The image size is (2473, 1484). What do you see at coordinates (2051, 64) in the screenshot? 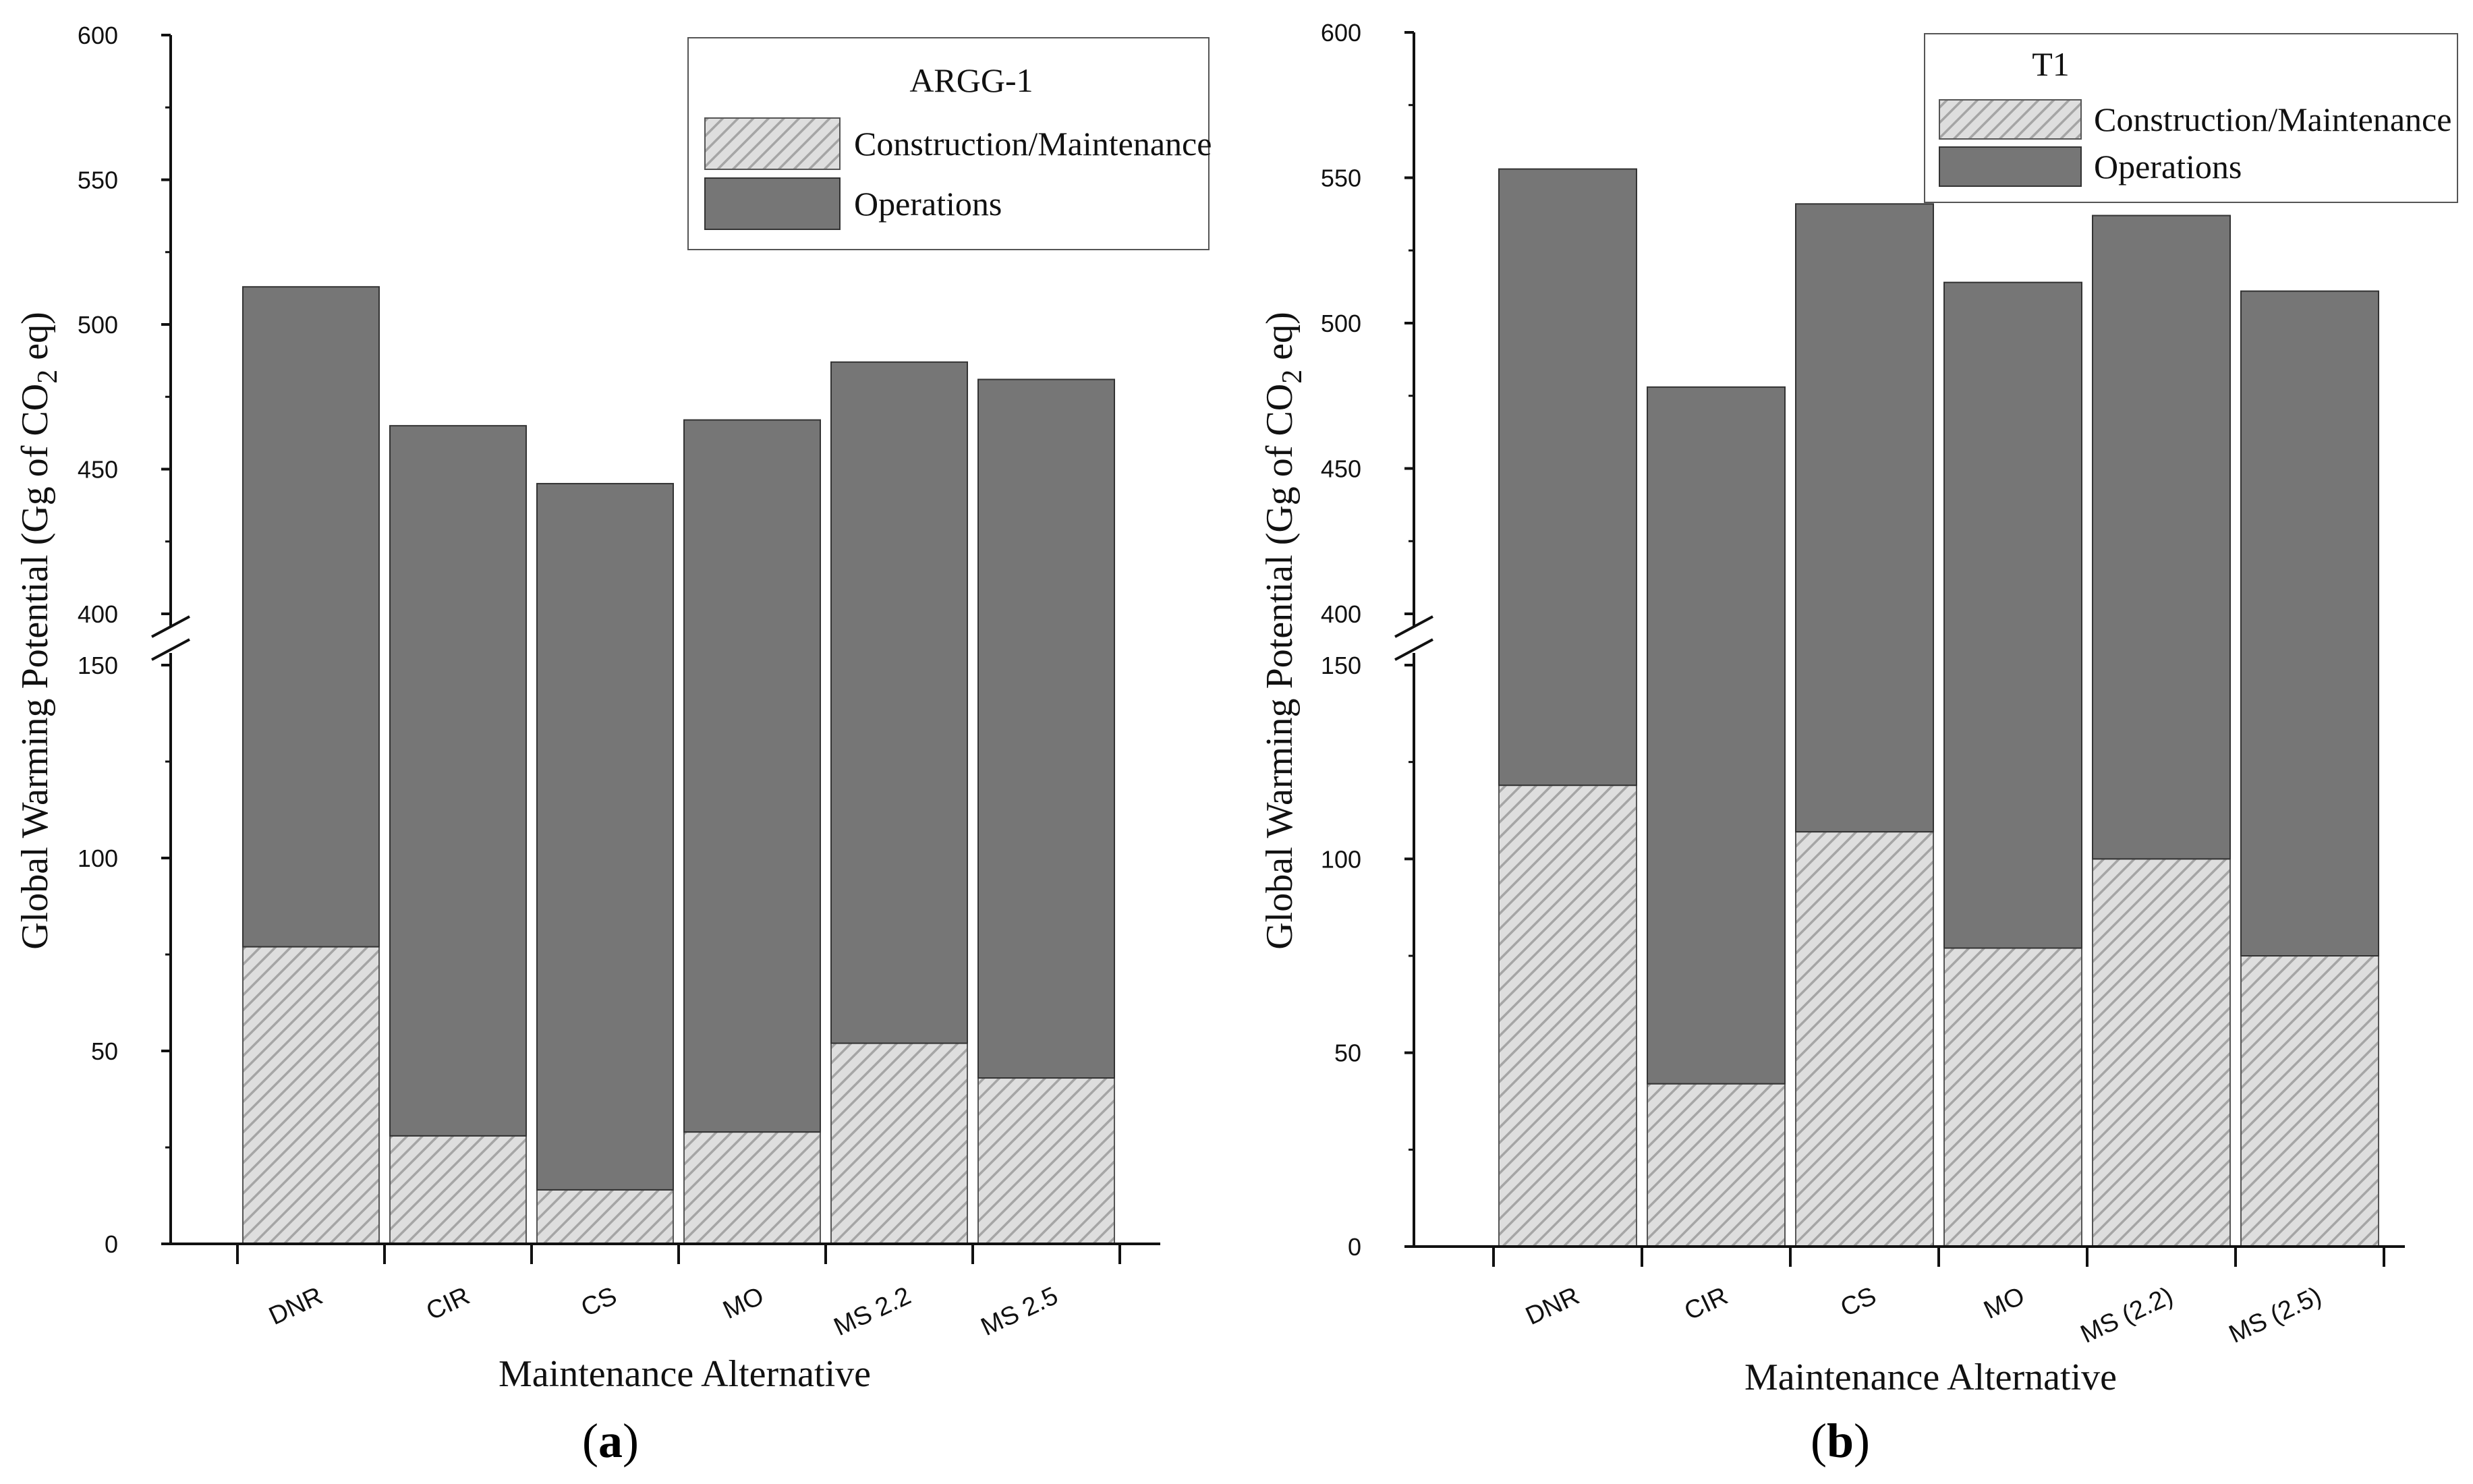
I see `legend-title: T1` at bounding box center [2051, 64].